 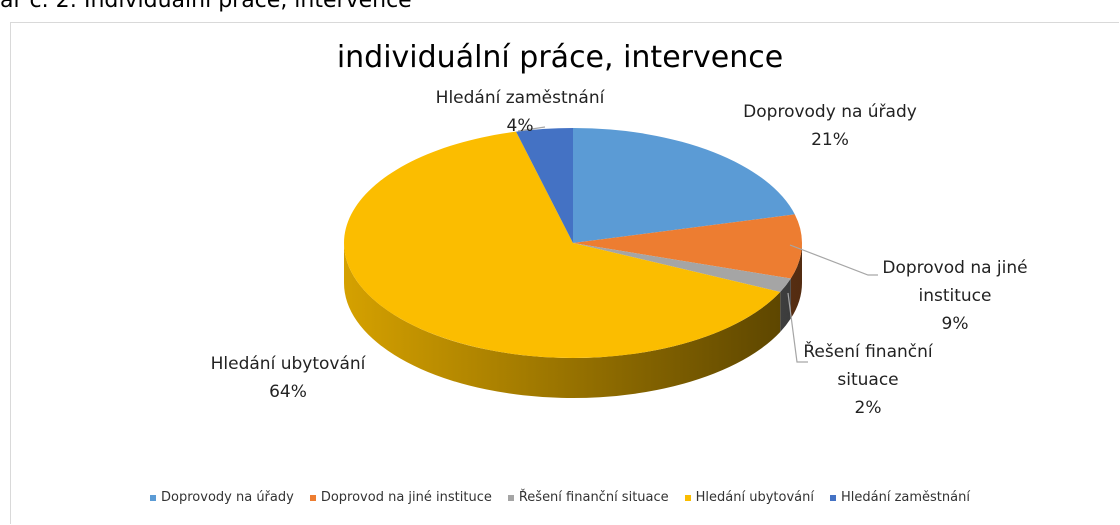 What do you see at coordinates (288, 364) in the screenshot?
I see `data-label-name: Hledání ubytování` at bounding box center [288, 364].